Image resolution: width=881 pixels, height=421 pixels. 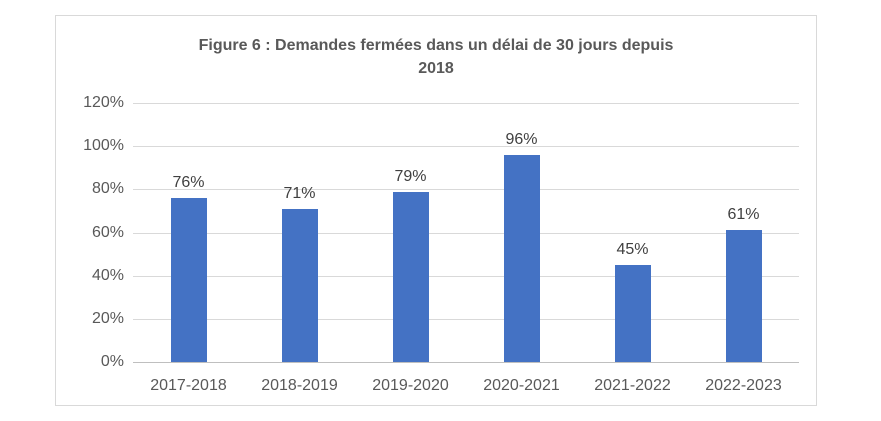 What do you see at coordinates (743, 296) in the screenshot?
I see `bar-2022-2023` at bounding box center [743, 296].